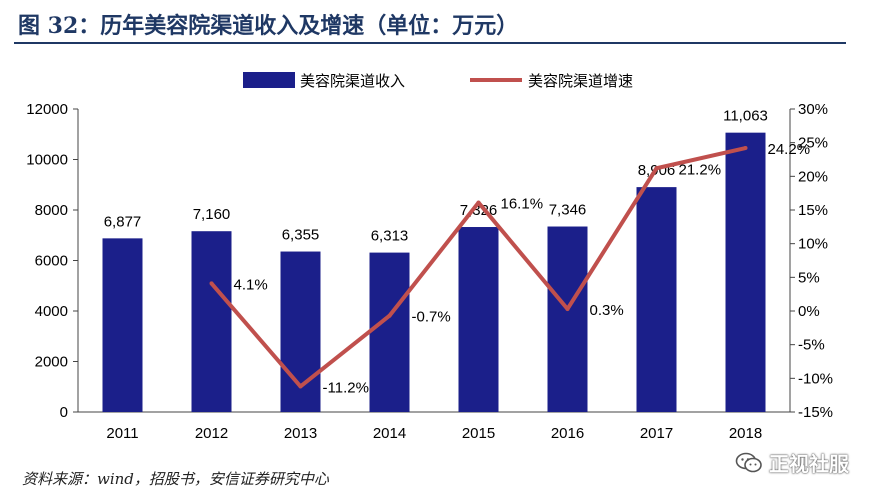 Image resolution: width=875 pixels, height=499 pixels. I want to click on legend-bar-swatch, so click(269, 80).